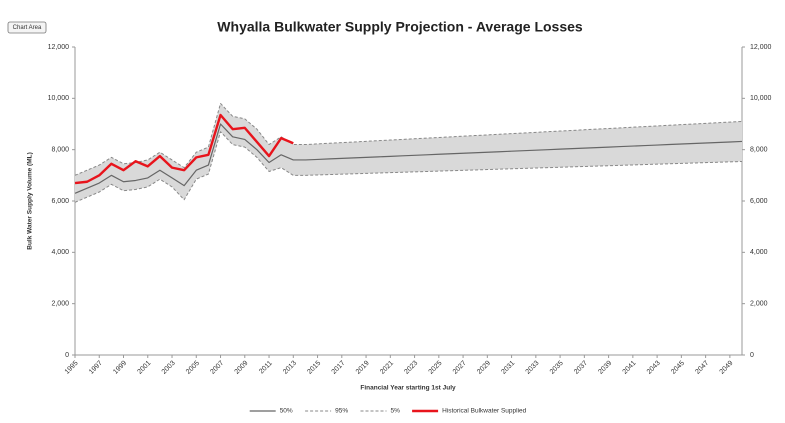 The height and width of the screenshot is (423, 785). Describe the element at coordinates (605, 368) in the screenshot. I see `x-tick-label: 2039` at that location.